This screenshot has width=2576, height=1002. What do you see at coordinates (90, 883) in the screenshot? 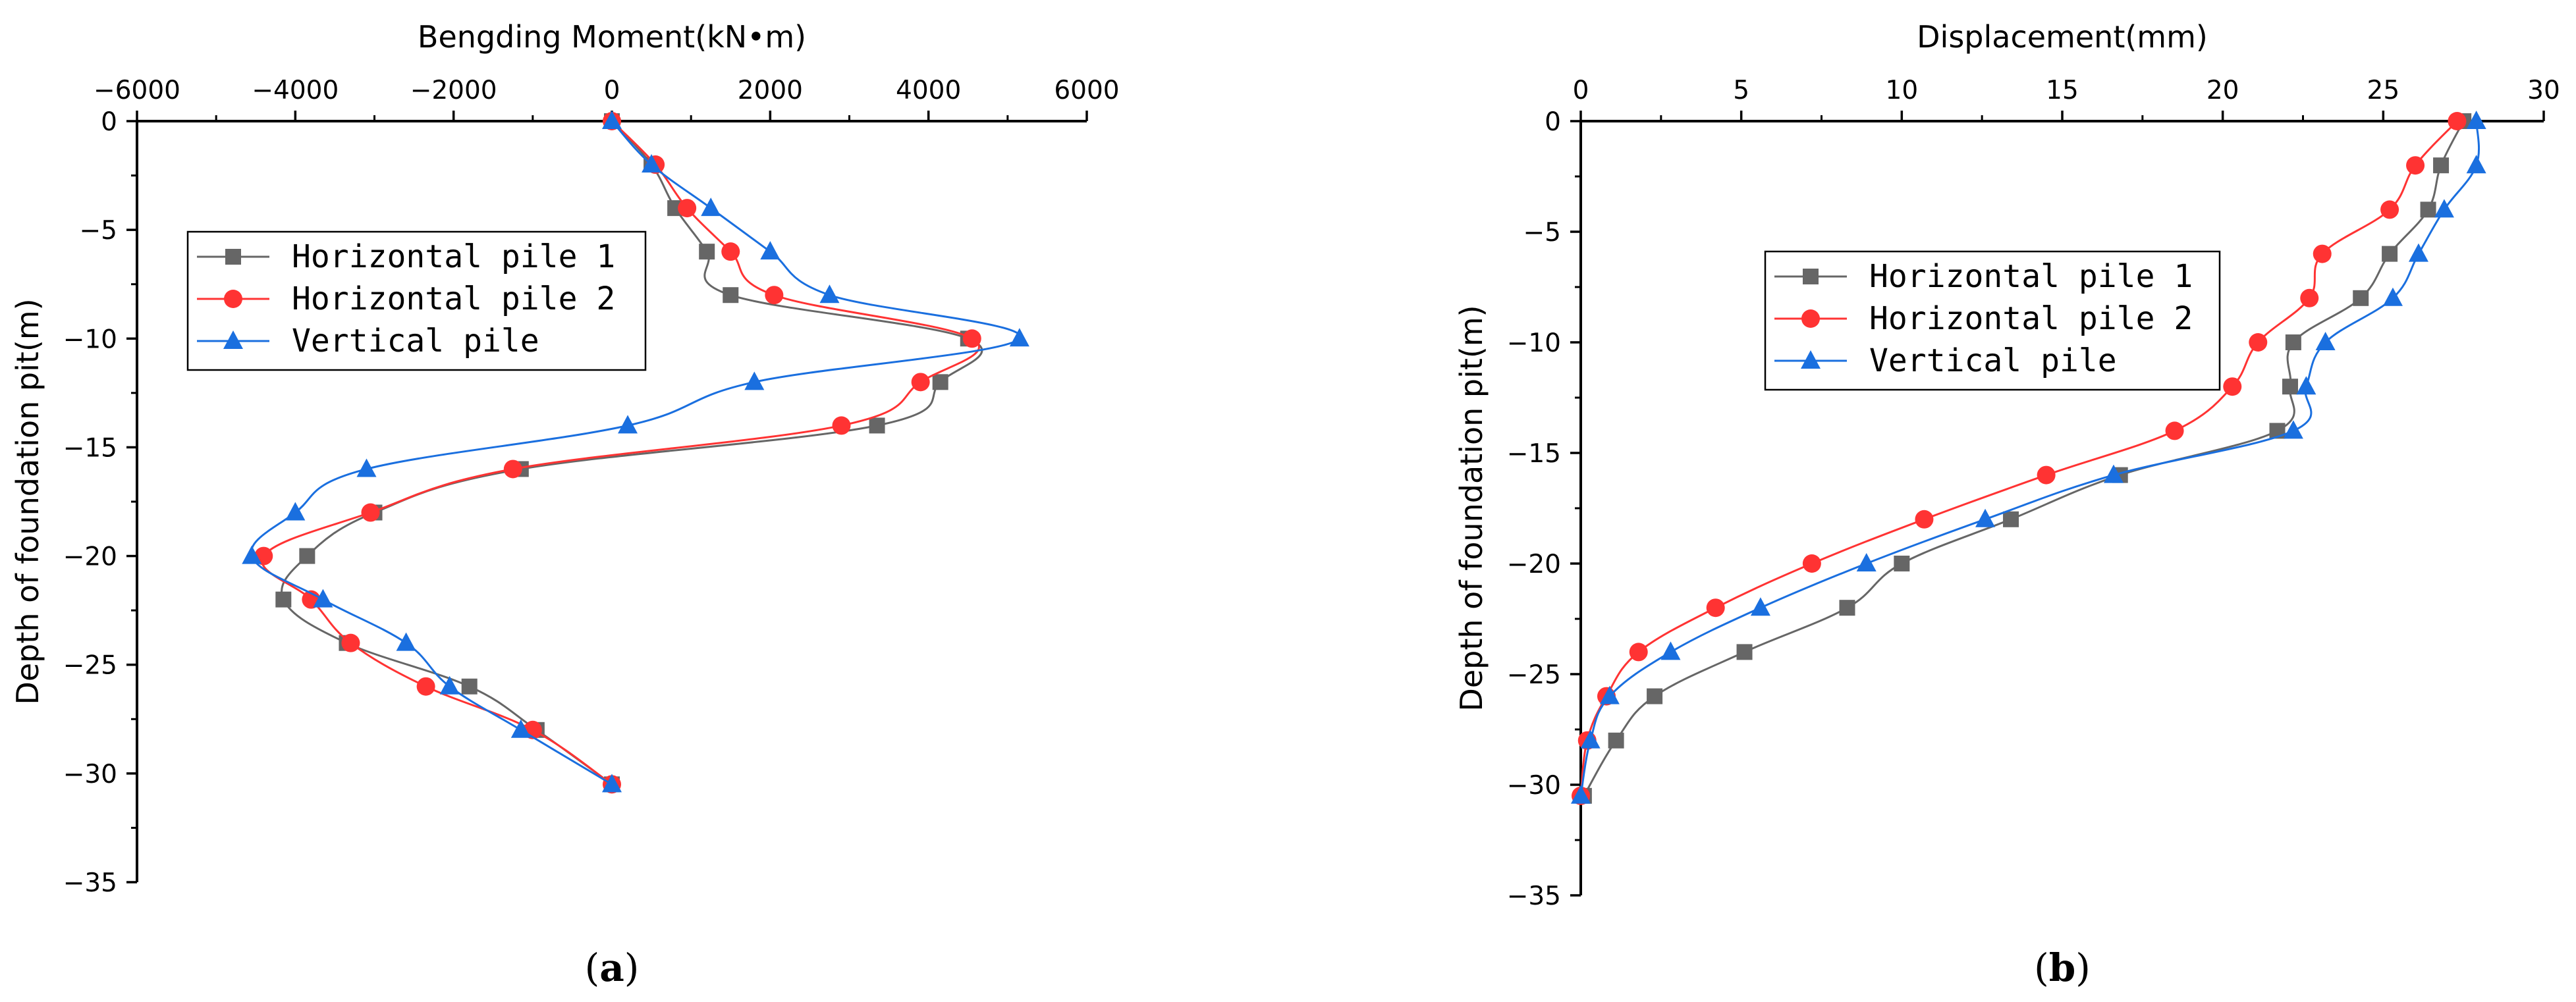
I see `y-tick-label: −35` at bounding box center [90, 883].